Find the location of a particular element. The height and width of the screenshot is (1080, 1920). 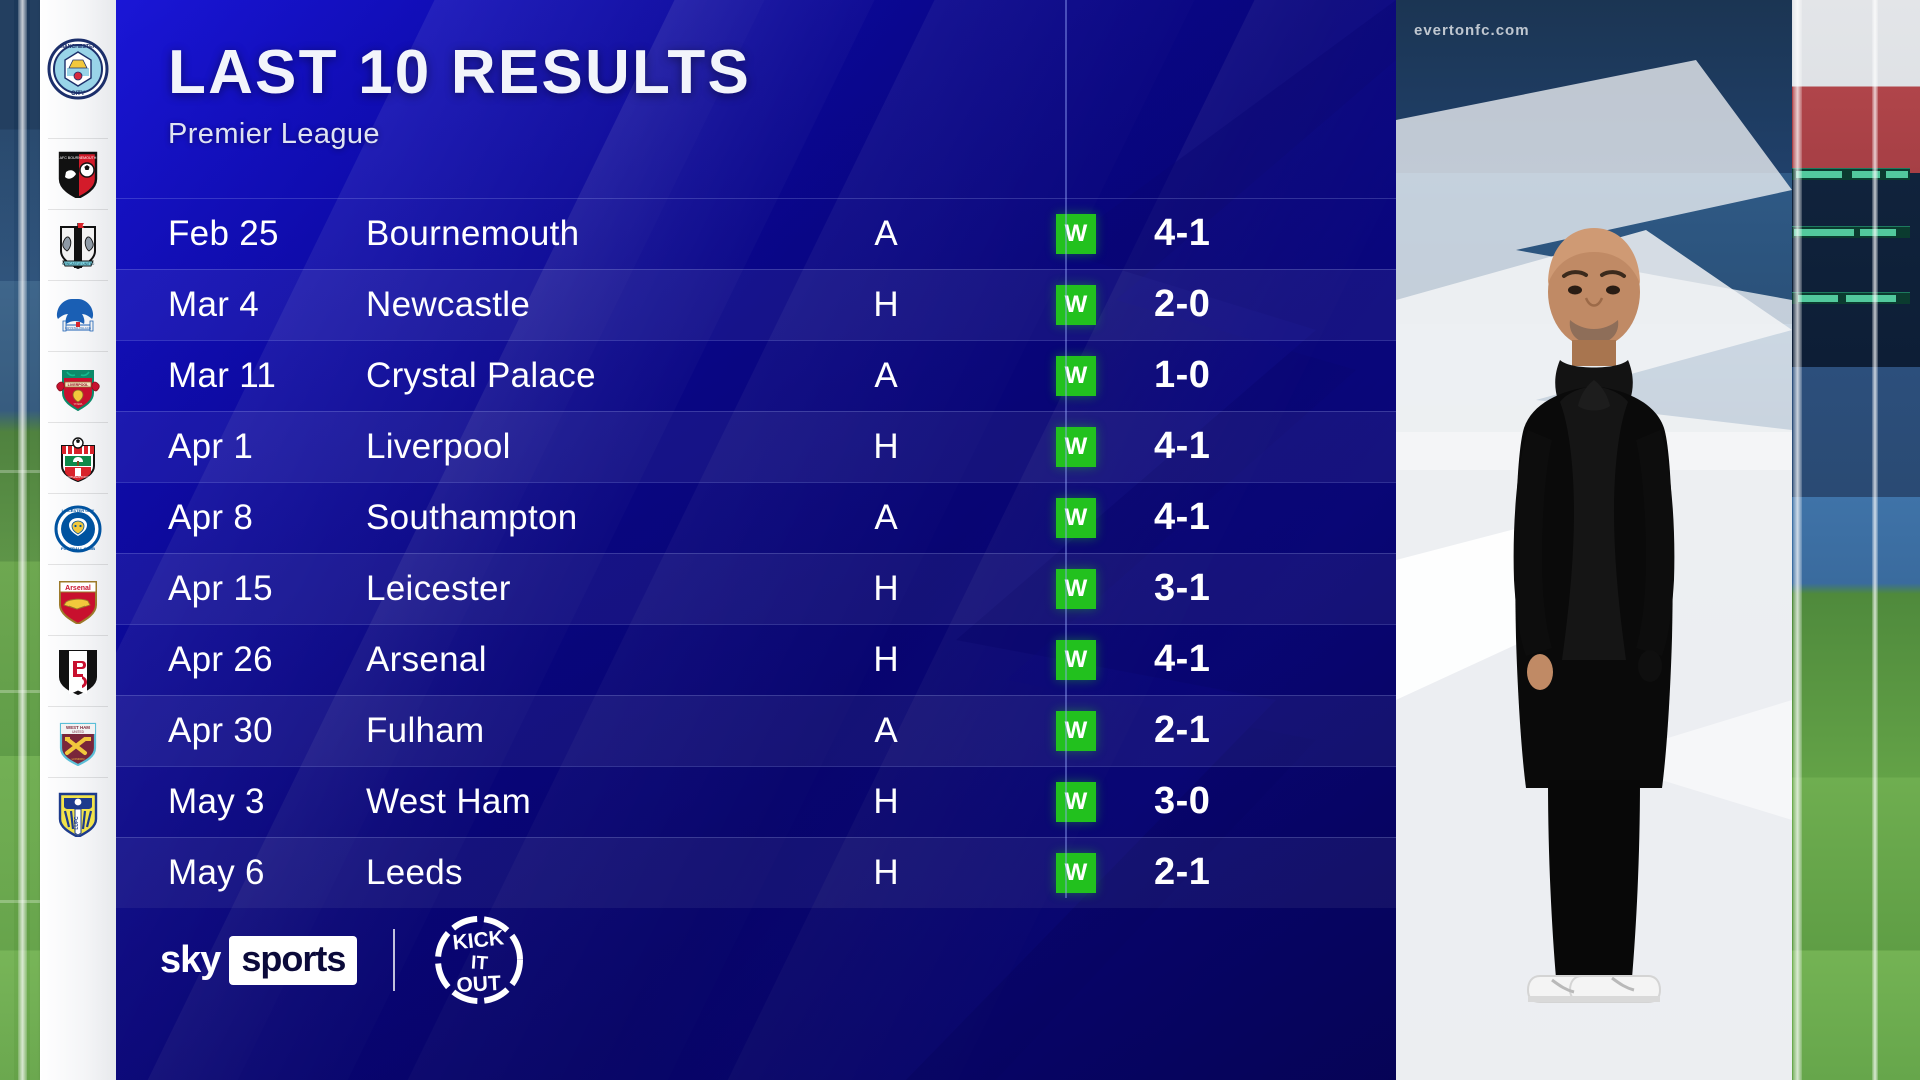

leeds-crest: LUFC is located at coordinates (78, 814).